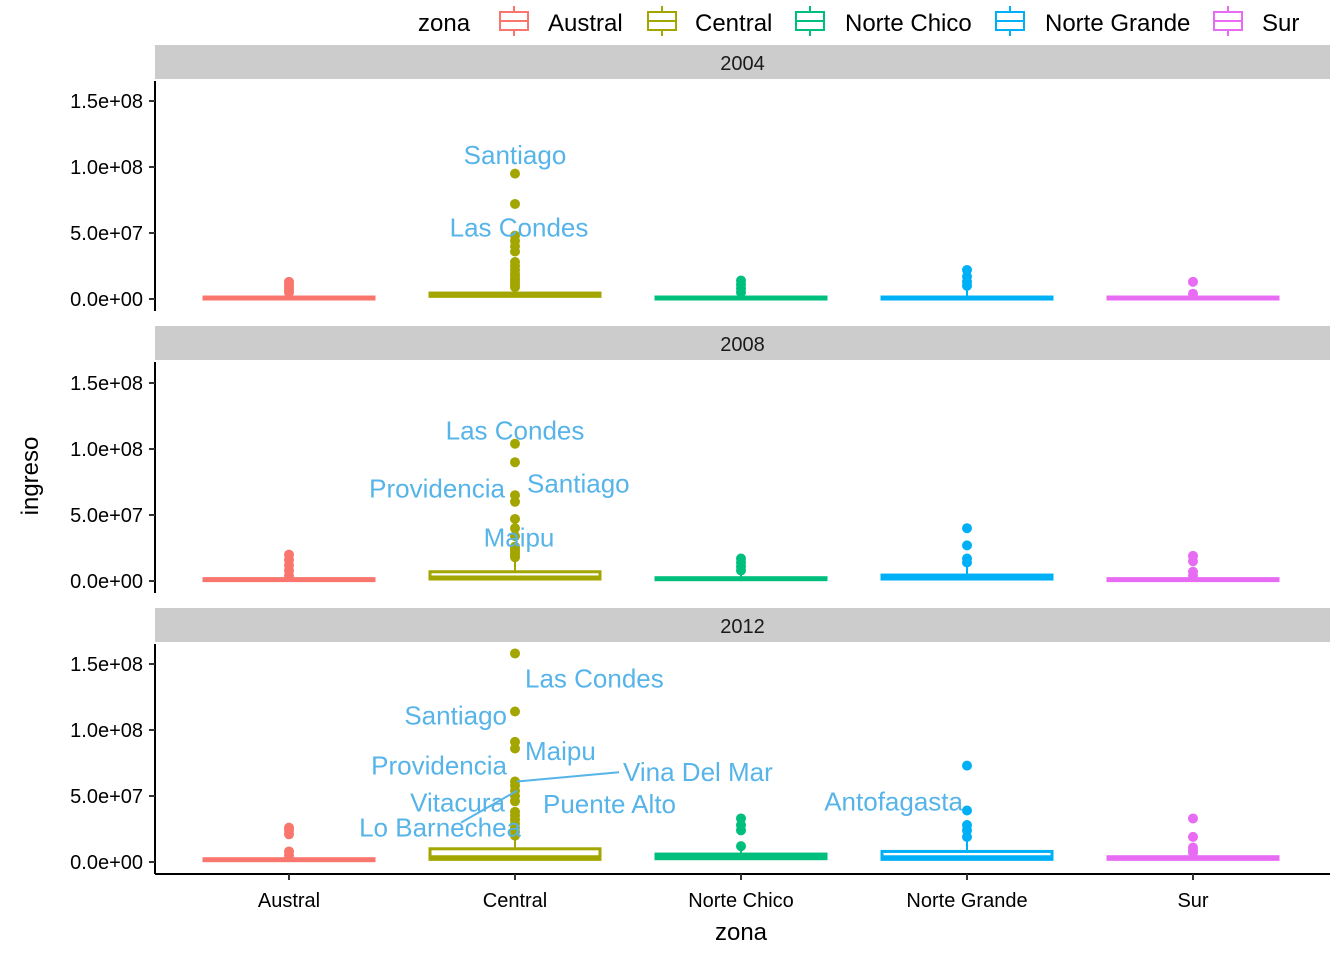 This screenshot has width=1344, height=965. I want to click on facet-strip-label: 2012, so click(742, 627).